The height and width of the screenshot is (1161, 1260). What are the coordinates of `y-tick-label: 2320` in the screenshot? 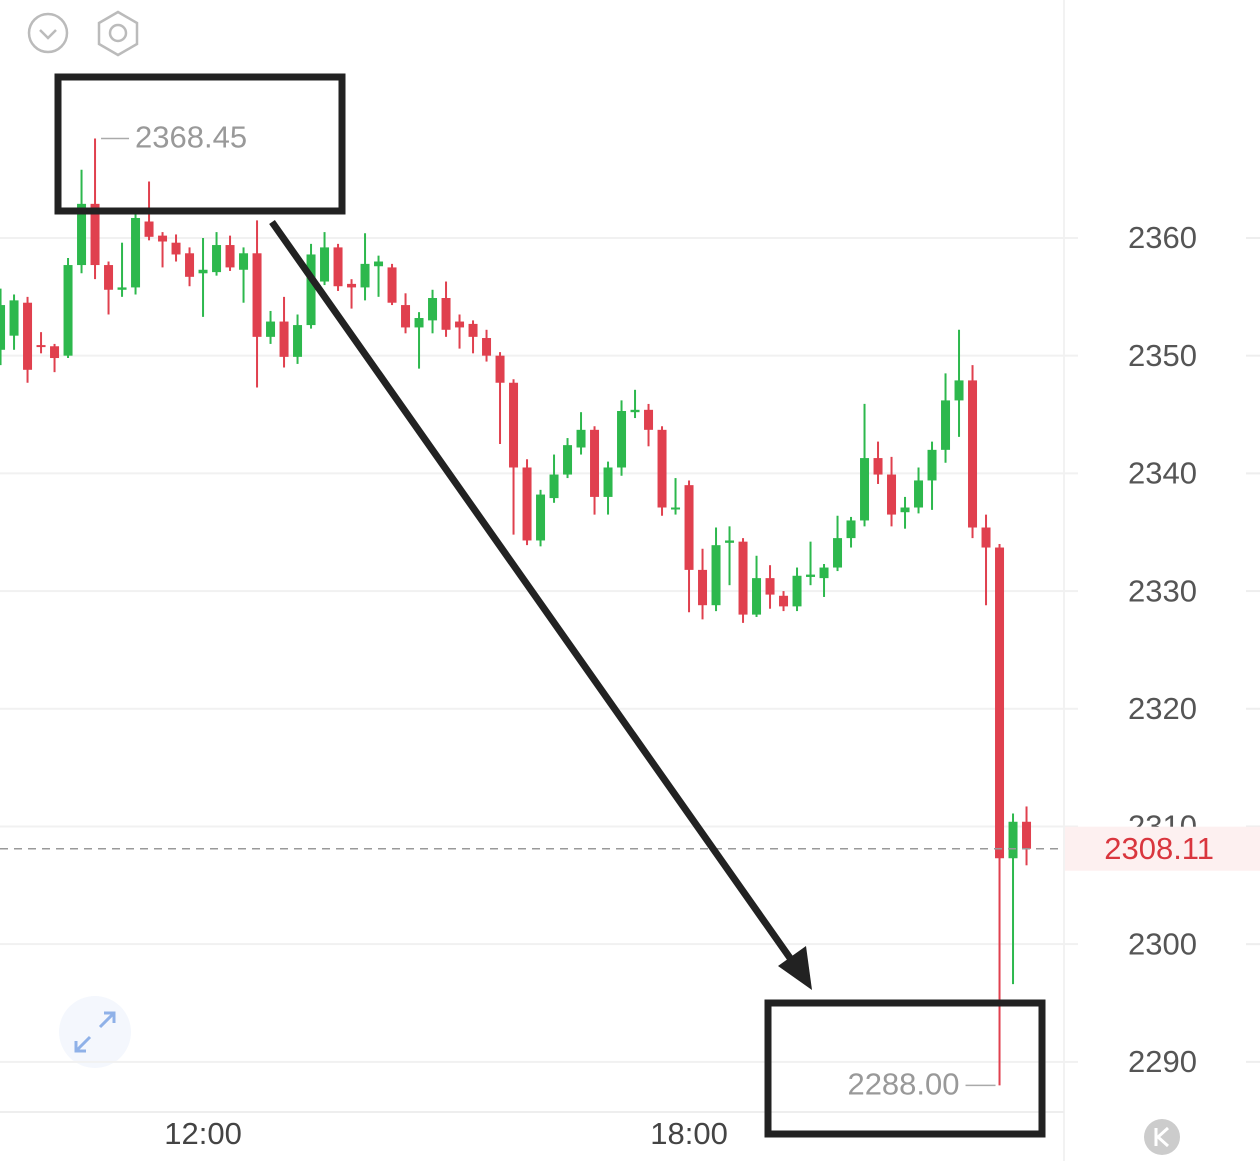 It's located at (1162, 708).